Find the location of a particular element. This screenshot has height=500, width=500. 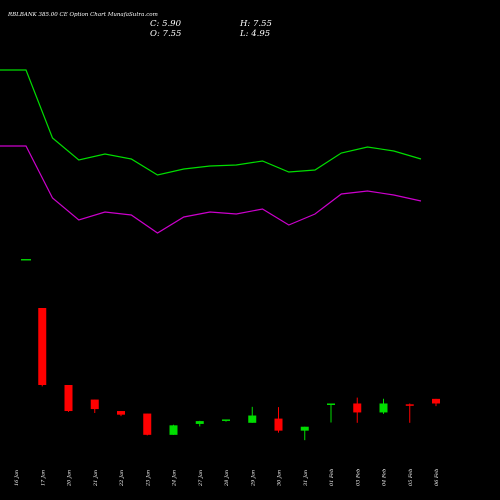

x-tick-label: 30 Jan is located at coordinates (280, 478).